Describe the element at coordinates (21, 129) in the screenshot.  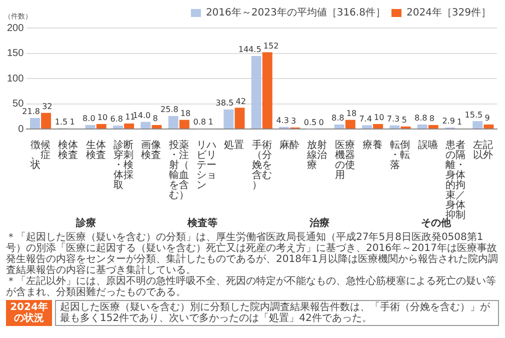
I see `y-tick-label: 0` at that location.